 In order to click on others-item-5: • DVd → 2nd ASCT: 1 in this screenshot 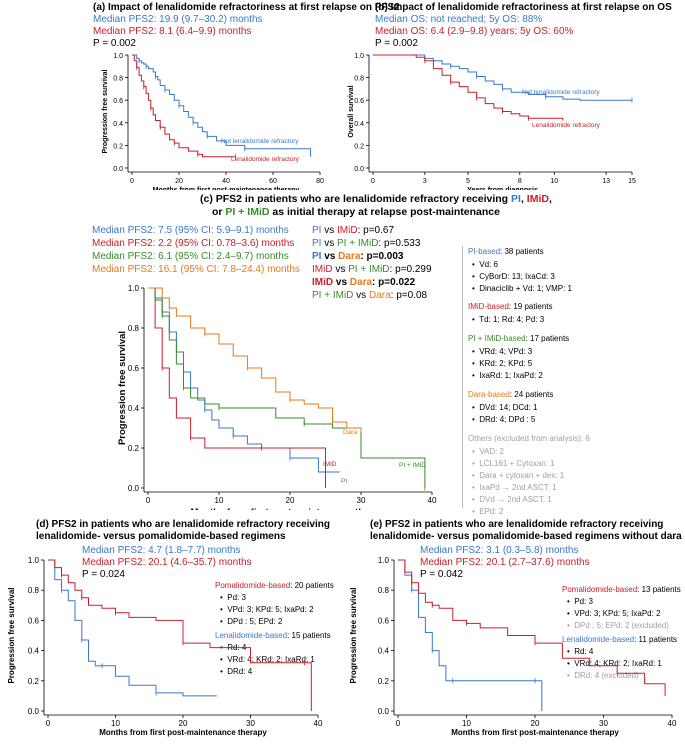, I will do `click(512, 499)`.